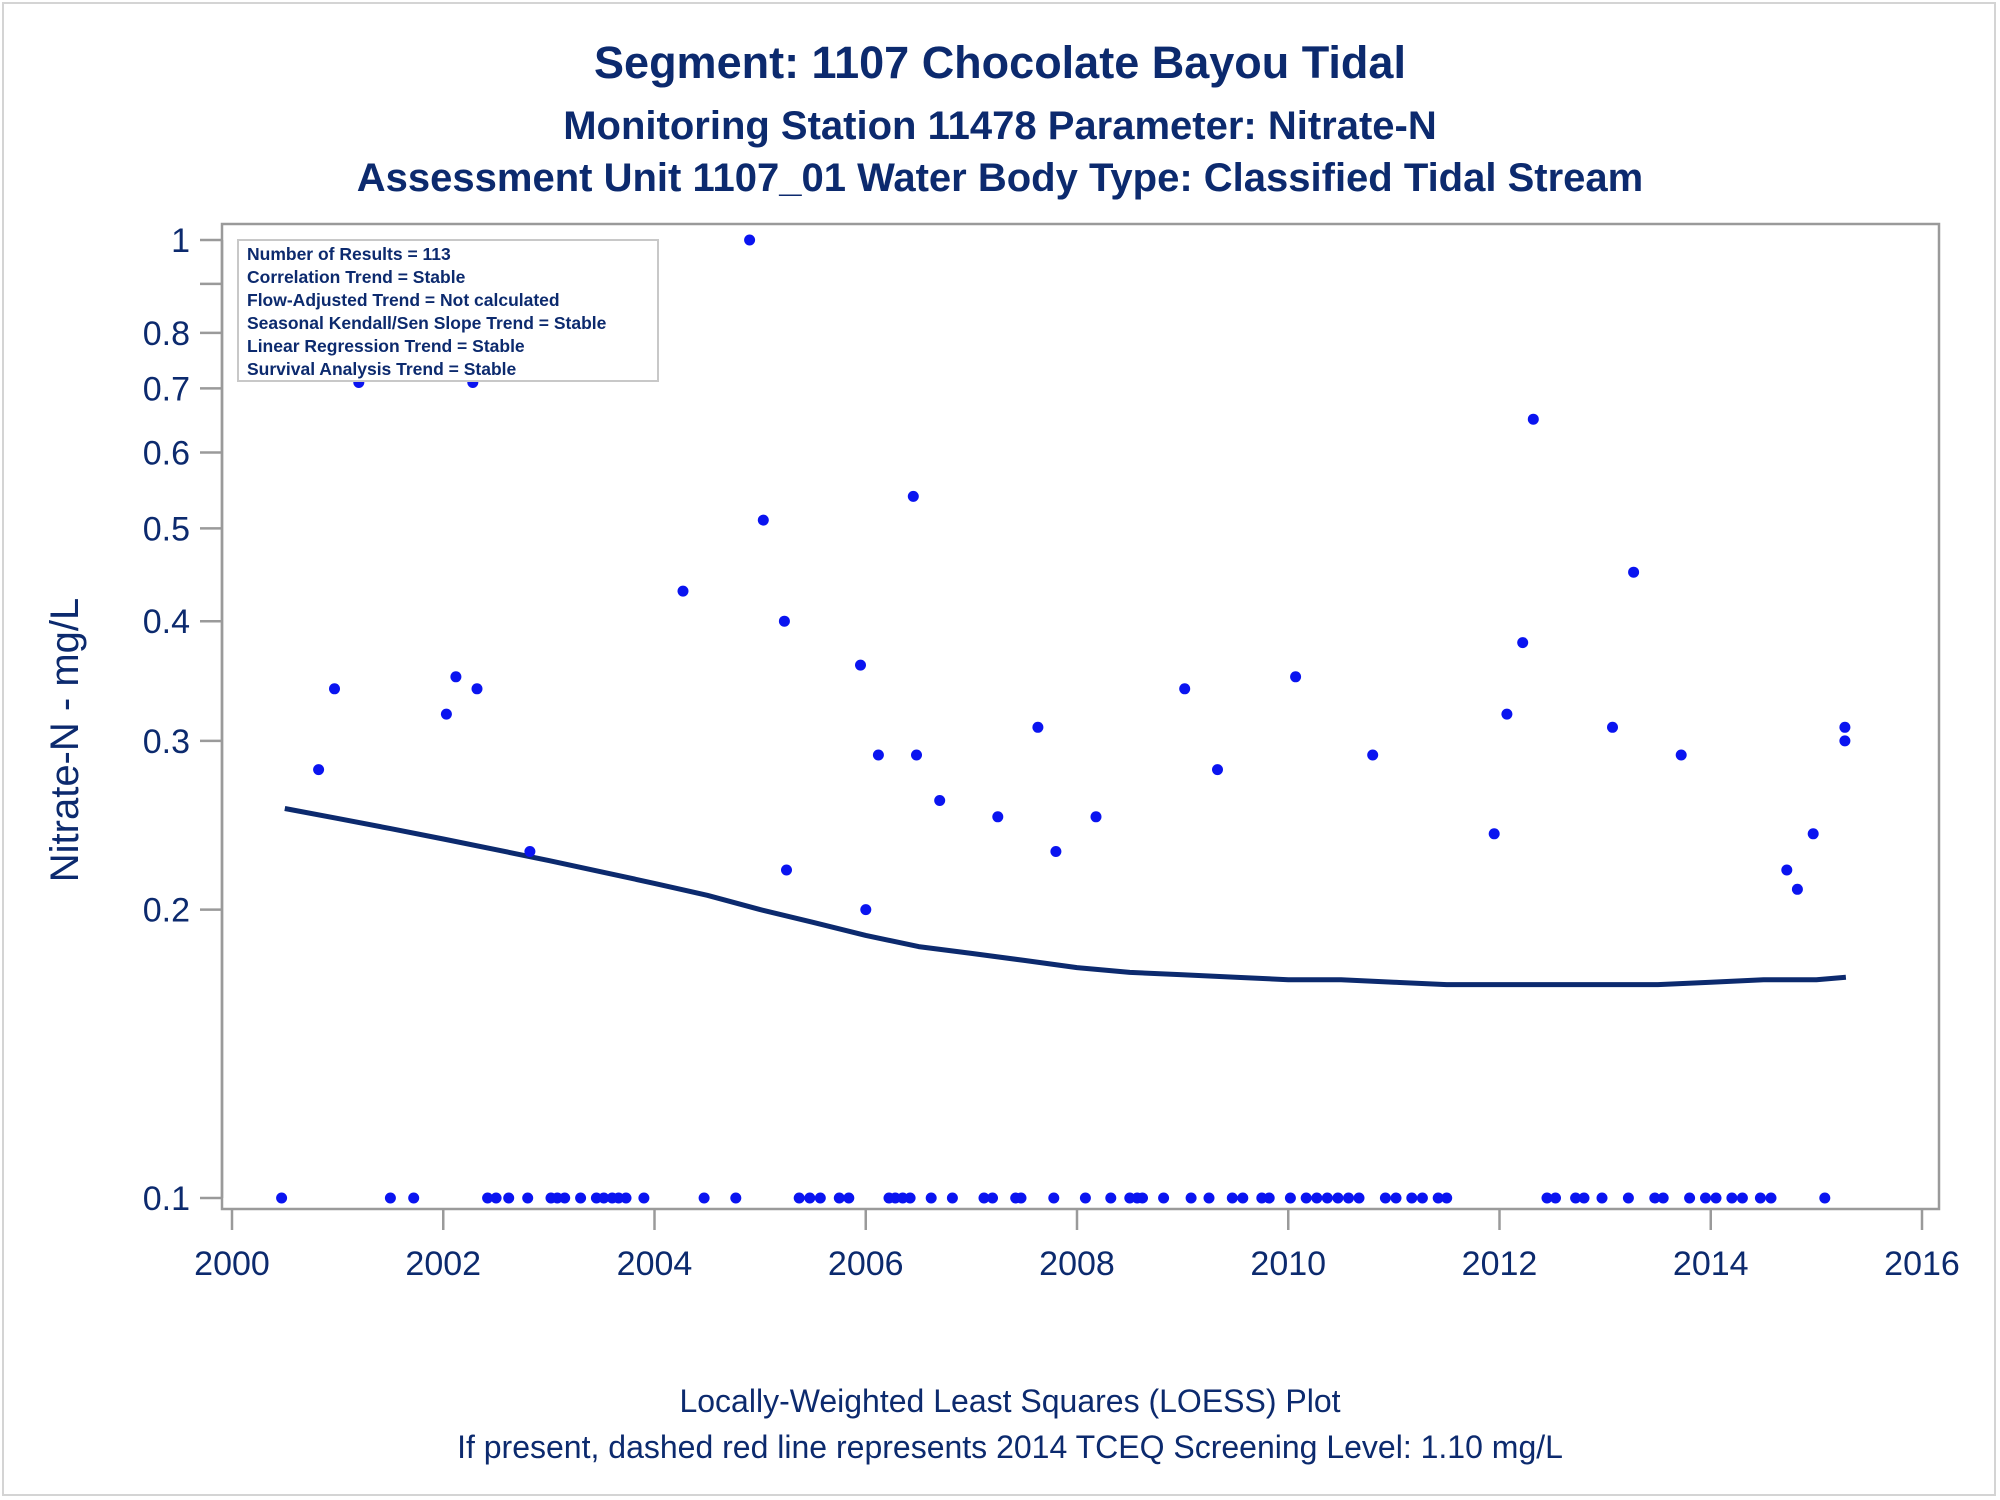 The image size is (2000, 1500). What do you see at coordinates (866, 1264) in the screenshot?
I see `x-tick-label: 2006` at bounding box center [866, 1264].